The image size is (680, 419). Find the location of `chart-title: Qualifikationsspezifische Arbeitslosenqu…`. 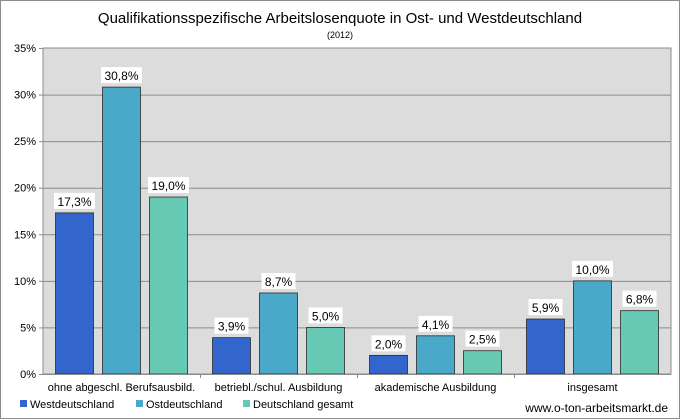

chart-title: Qualifikationsspezifische Arbeitslosenqu… is located at coordinates (340, 18).